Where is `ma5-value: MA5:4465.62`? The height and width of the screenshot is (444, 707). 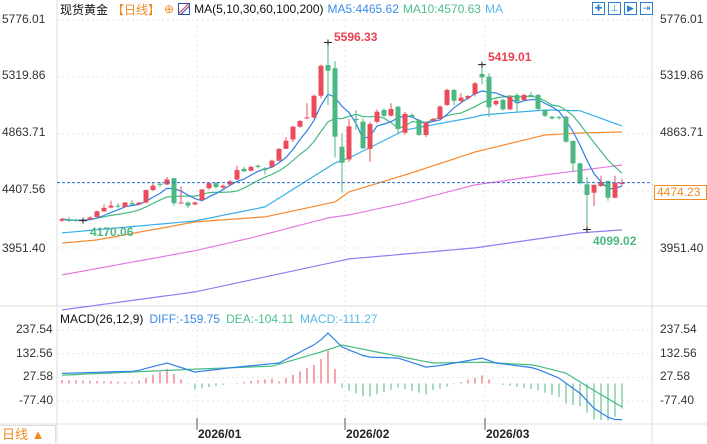 ma5-value: MA5:4465.62 is located at coordinates (363, 9).